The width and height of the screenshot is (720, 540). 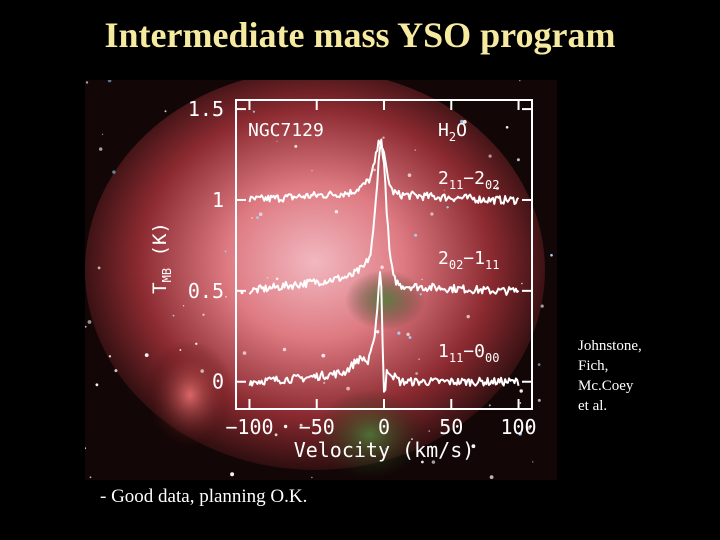 What do you see at coordinates (218, 382) in the screenshot?
I see `y-tick-label: 0` at bounding box center [218, 382].